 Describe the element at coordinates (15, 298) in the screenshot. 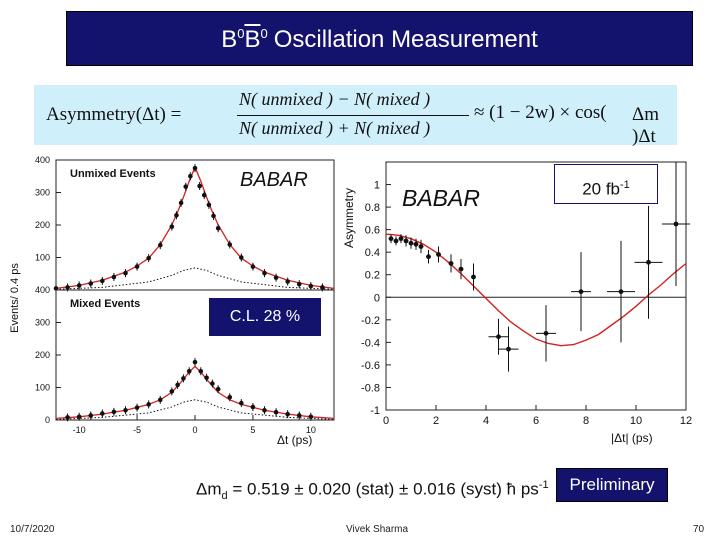

I see `left-y-axis-label: Events/ 0.4 ps` at that location.